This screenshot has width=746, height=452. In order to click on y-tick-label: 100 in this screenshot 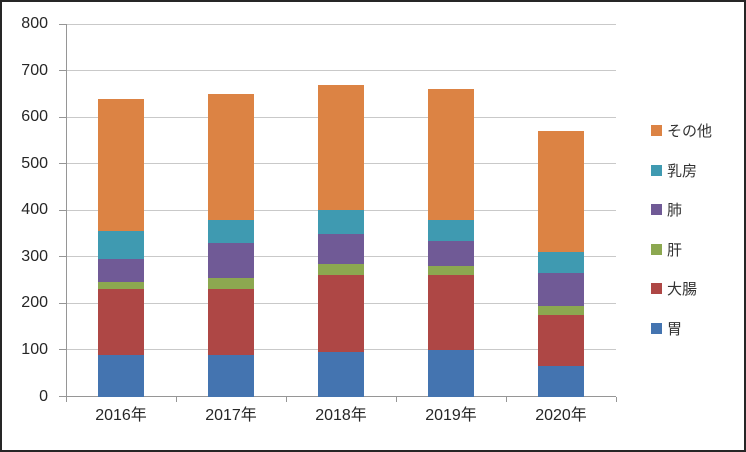, I will do `click(34, 349)`.